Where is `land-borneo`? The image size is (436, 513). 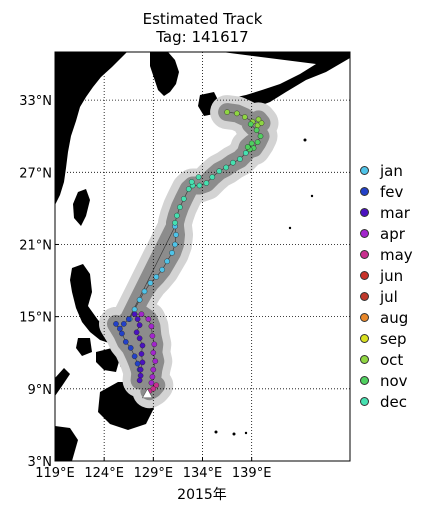
land-borneo is located at coordinates (66, 443).